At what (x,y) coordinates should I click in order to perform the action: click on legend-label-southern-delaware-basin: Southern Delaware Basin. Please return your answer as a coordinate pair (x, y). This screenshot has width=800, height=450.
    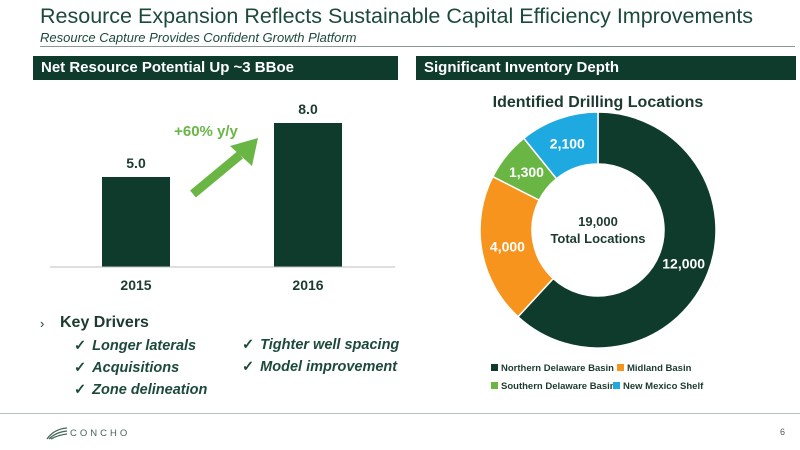
    Looking at the image, I should click on (558, 386).